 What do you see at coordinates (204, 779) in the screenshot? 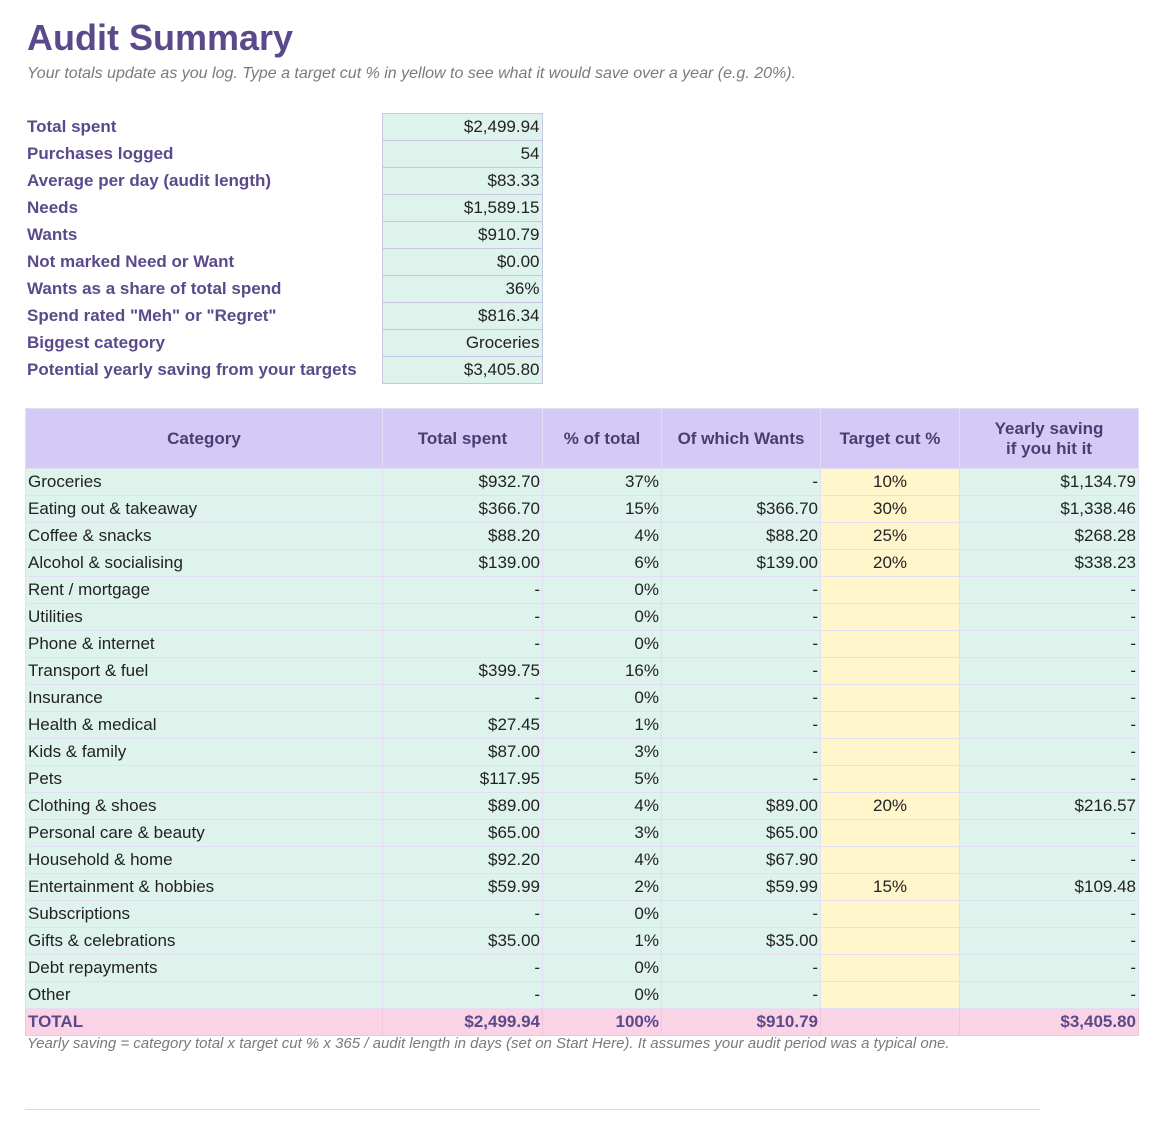
I see `category-name-cell: Pets` at bounding box center [204, 779].